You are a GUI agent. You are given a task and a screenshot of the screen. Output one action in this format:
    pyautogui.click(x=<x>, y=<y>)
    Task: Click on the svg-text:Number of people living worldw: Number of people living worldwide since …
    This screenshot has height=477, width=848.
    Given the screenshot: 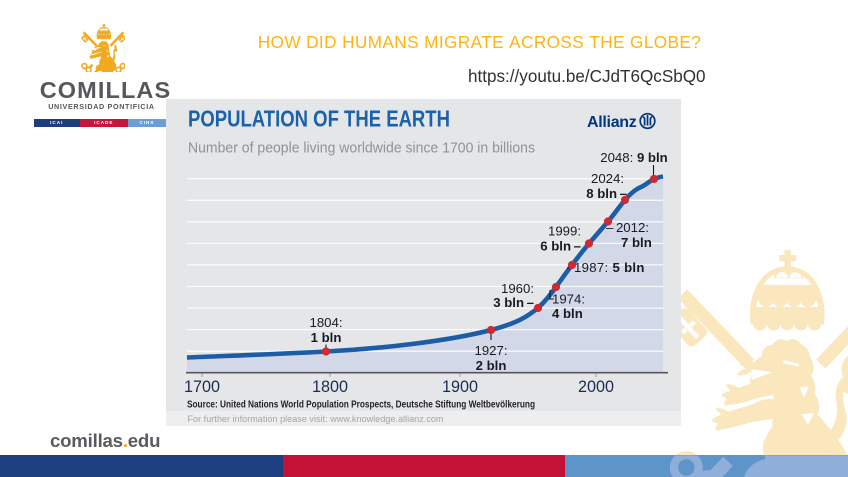 What is the action you would take?
    pyautogui.click(x=361, y=149)
    